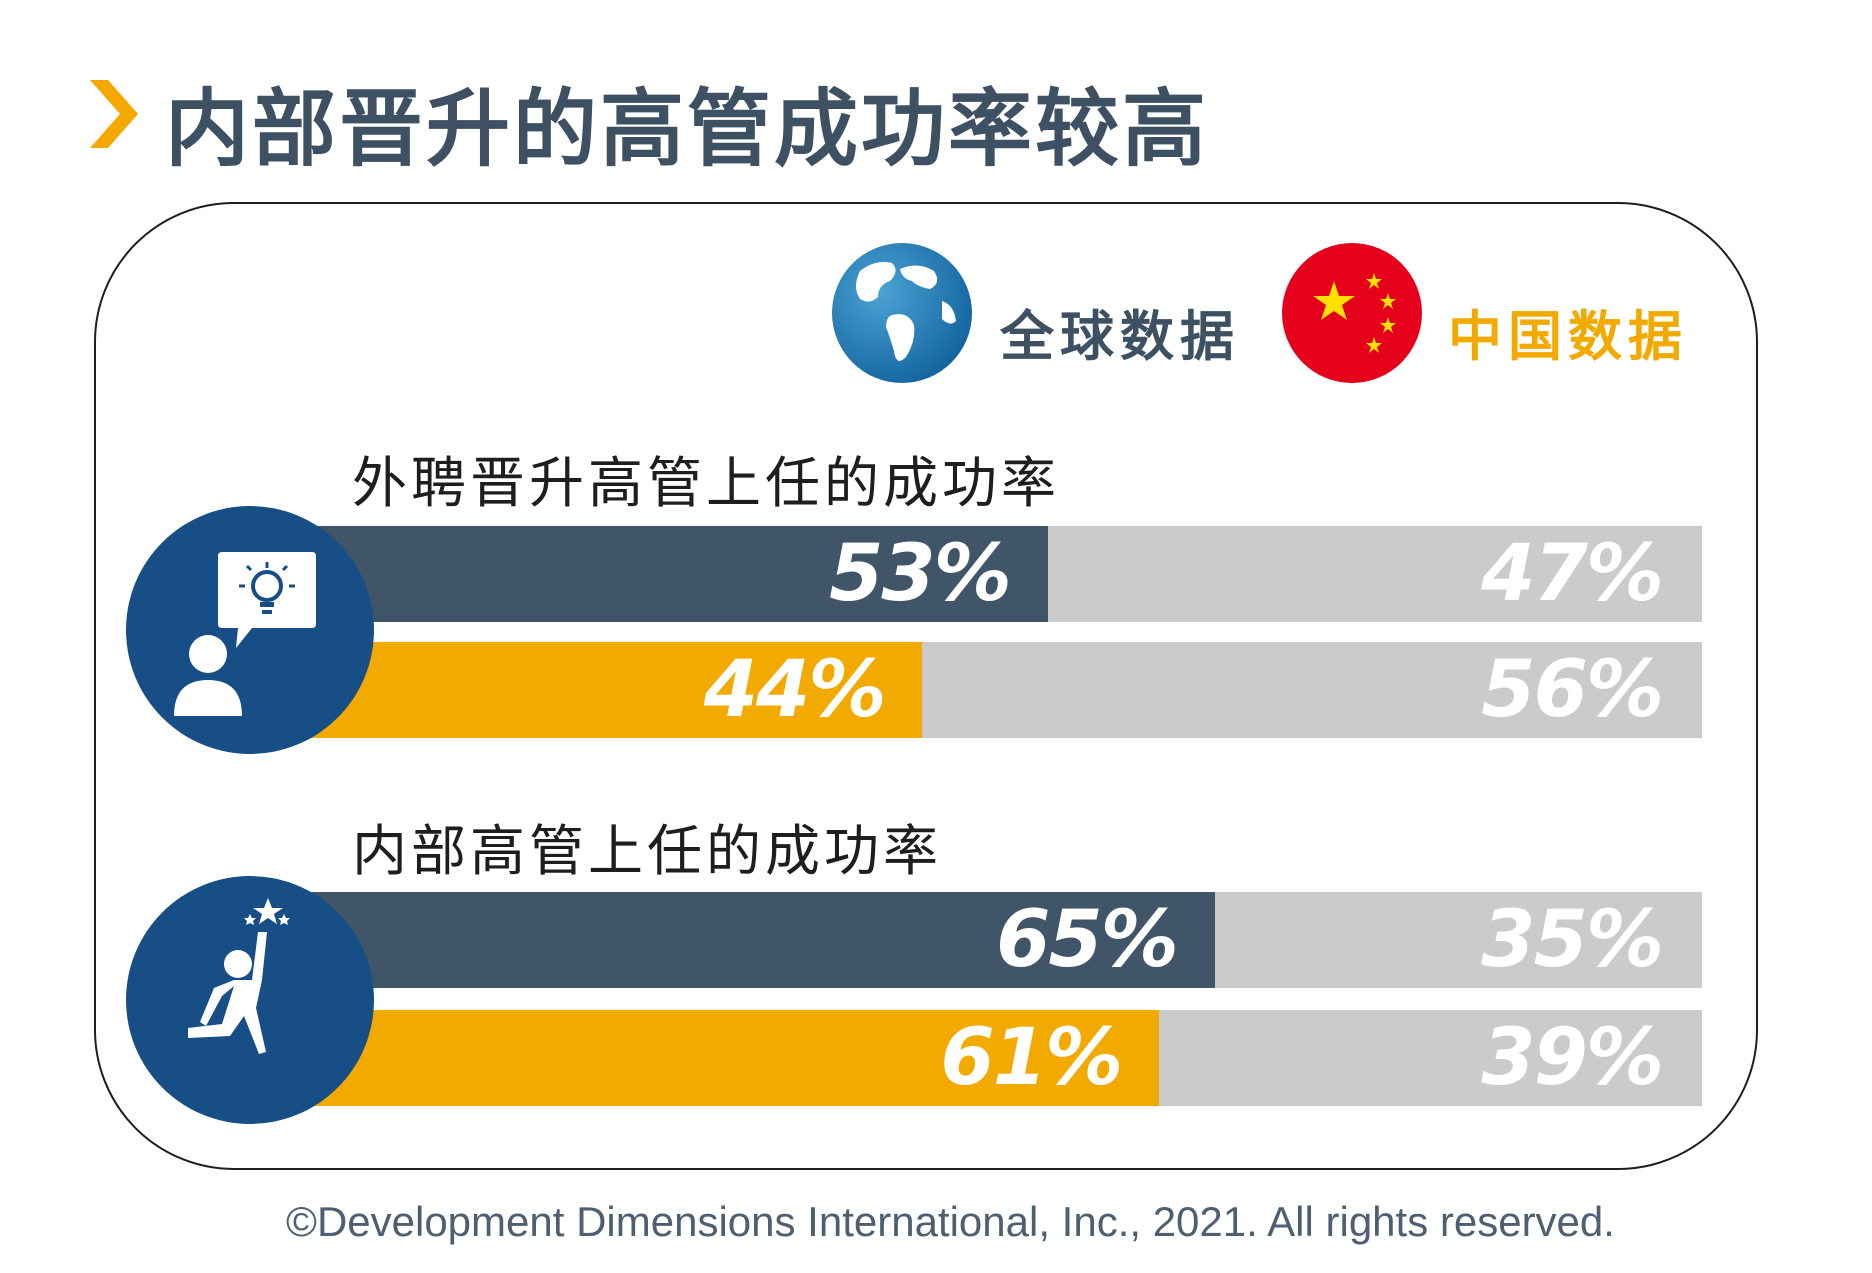 The width and height of the screenshot is (1872, 1273). What do you see at coordinates (1572, 1058) in the screenshot?
I see `value-internal-china-rest: 39%` at bounding box center [1572, 1058].